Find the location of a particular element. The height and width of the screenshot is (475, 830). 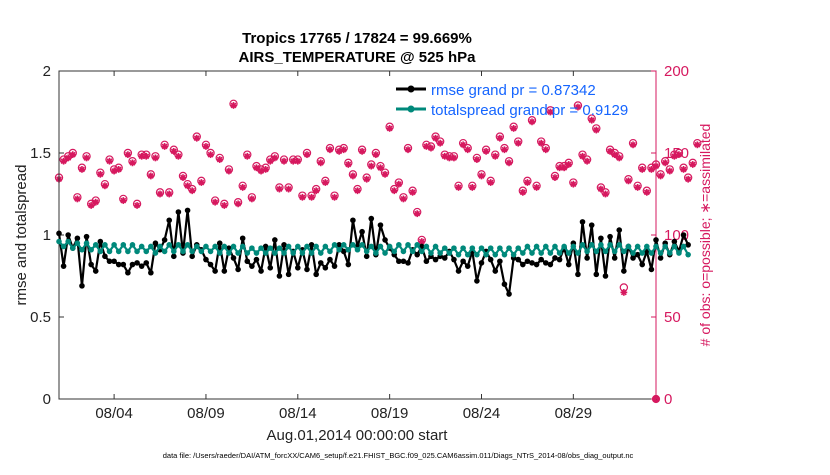

y-left-tick-label: 1.5 is located at coordinates (40, 153).